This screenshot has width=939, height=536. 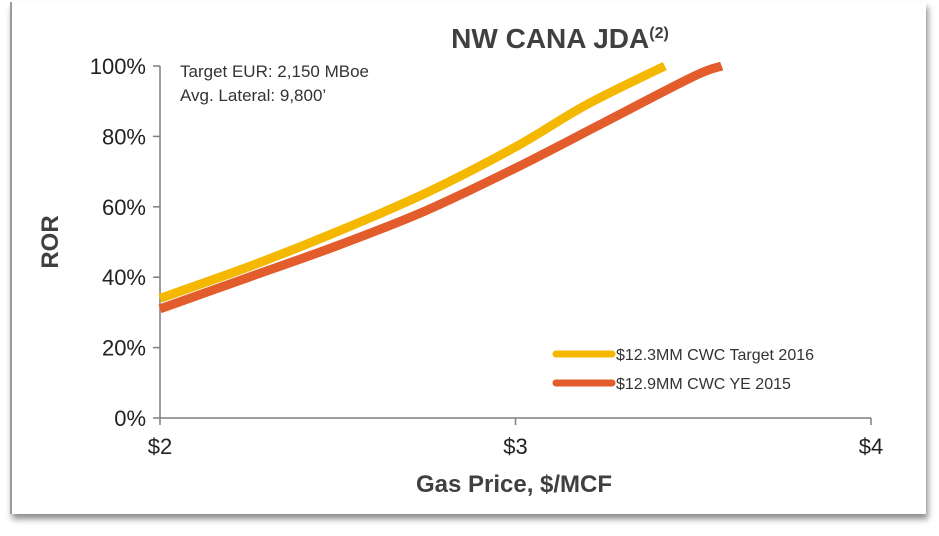 I want to click on chart-title-text: NW CANA JDA, so click(x=550, y=38).